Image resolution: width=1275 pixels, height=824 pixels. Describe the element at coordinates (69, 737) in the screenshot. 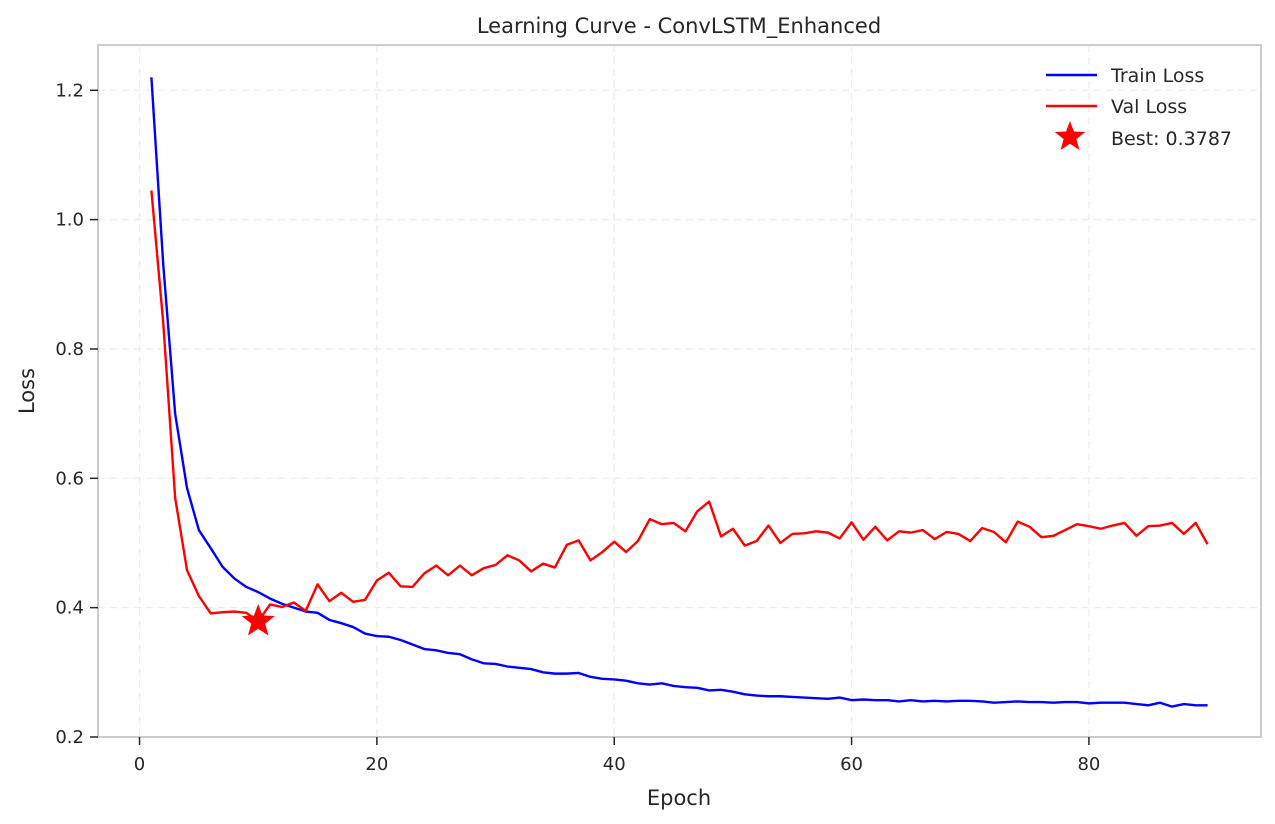

I see `y-tick-label: 0.2` at that location.